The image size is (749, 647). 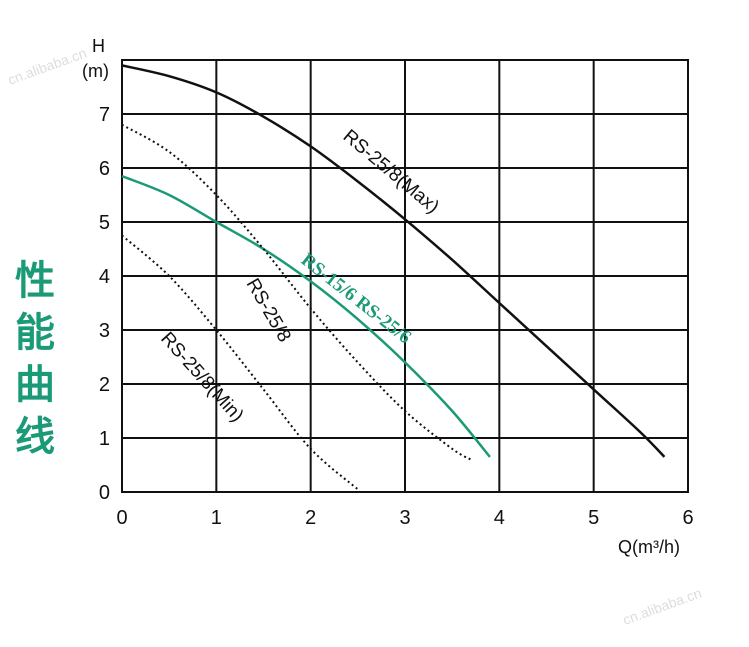 I want to click on curve-label-rs-25-8-max: RS-25/8(Max), so click(x=391, y=172).